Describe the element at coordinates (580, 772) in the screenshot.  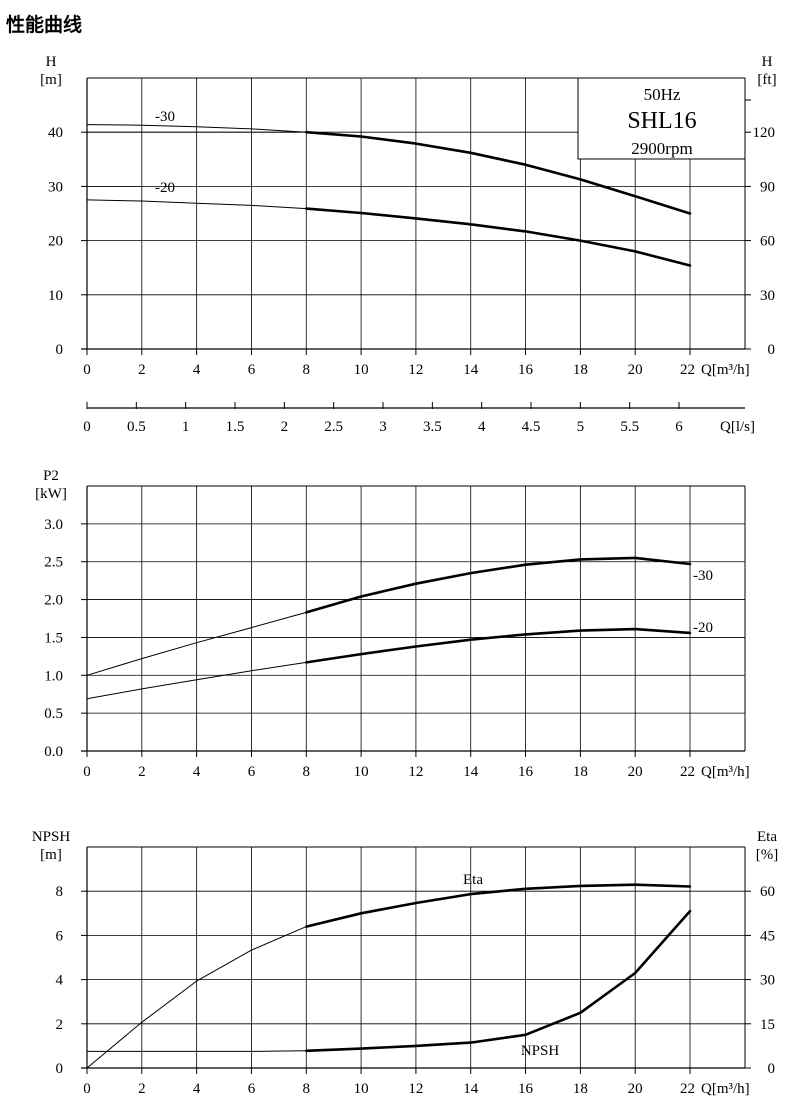
I see `chart1-xtick-label: 18` at that location.